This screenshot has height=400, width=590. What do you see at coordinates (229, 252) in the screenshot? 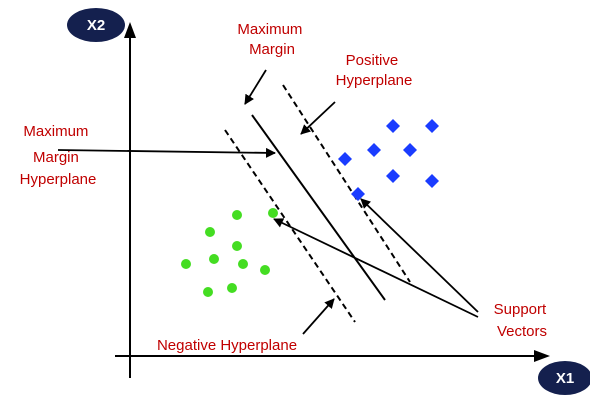
I see `negative-class-points` at bounding box center [229, 252].